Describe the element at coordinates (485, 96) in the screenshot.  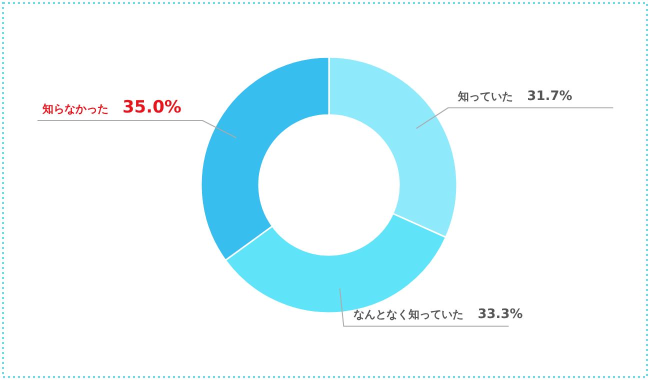
I see `slice-label: 知っていた` at that location.